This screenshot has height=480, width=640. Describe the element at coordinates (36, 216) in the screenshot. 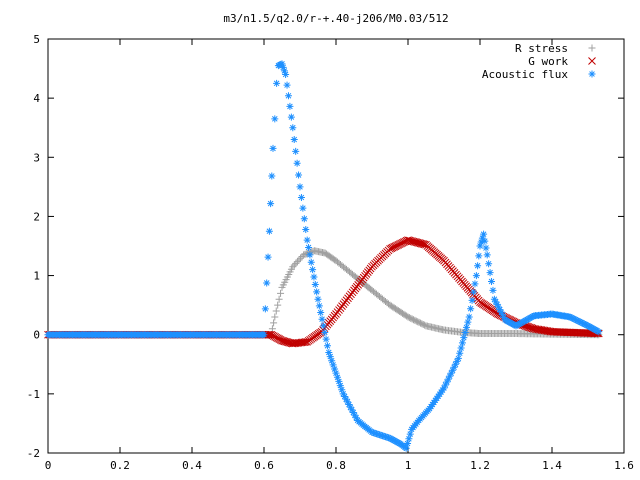

I see `y-tick-label: 2` at that location.